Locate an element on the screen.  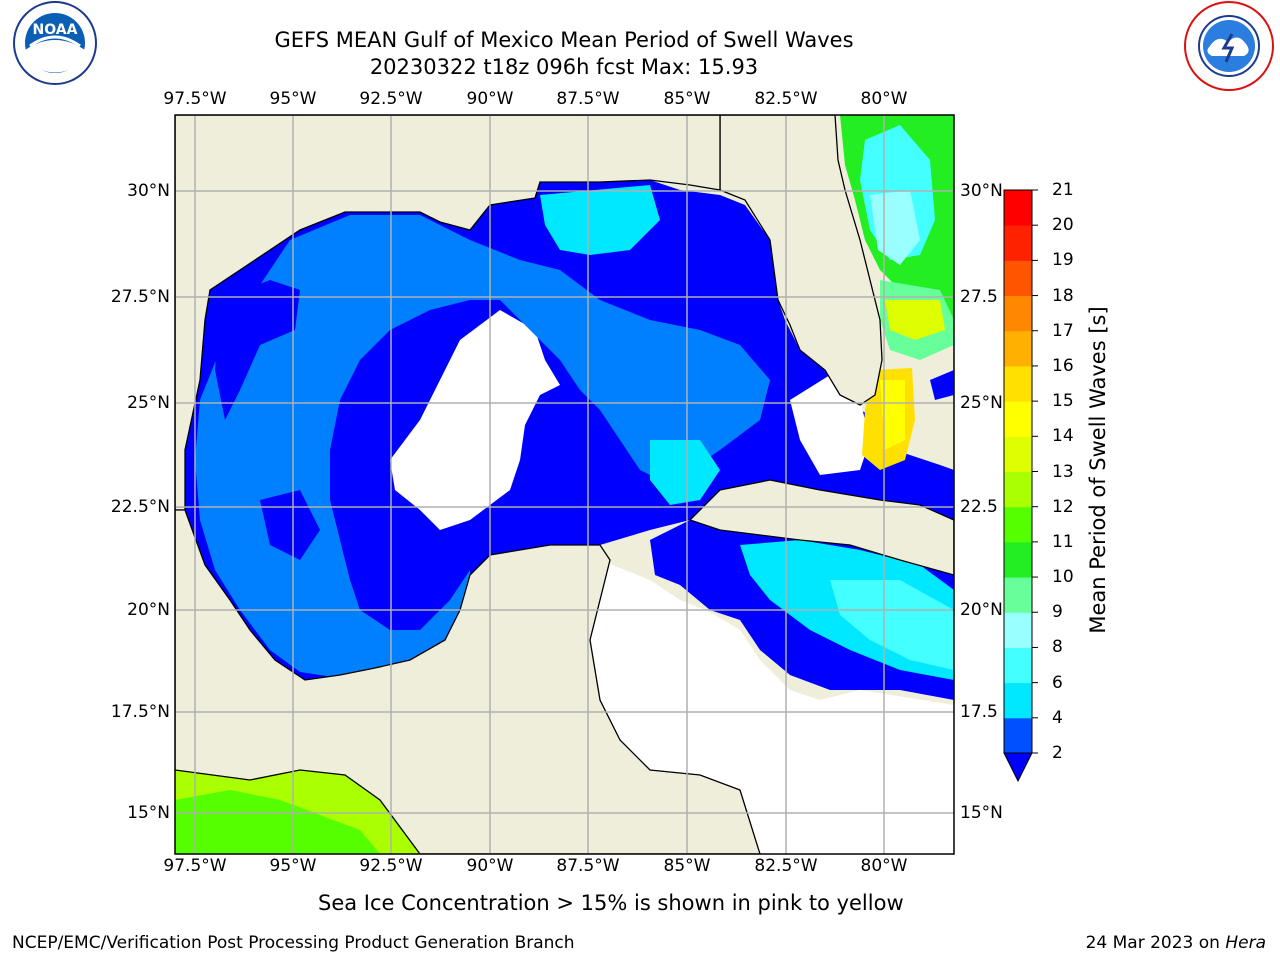
colorbar-tick-label-13: 8 is located at coordinates (1057, 647).